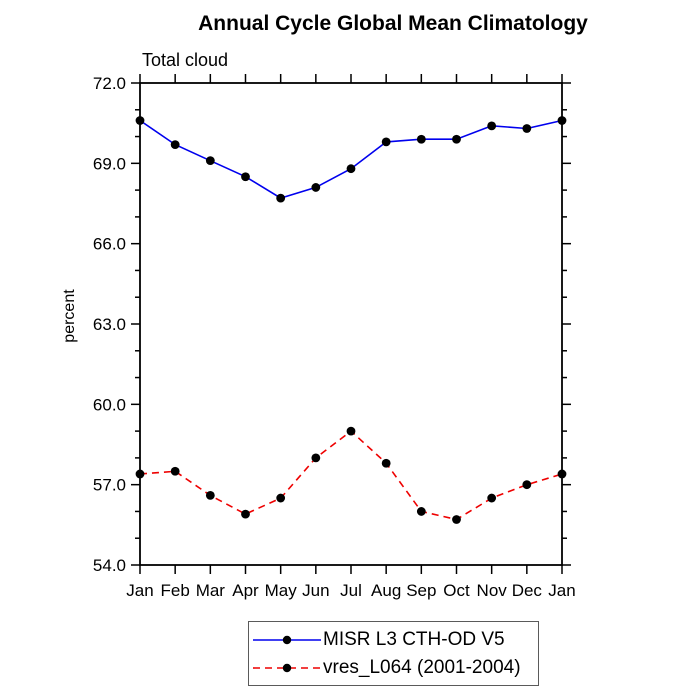 The width and height of the screenshot is (700, 700). Describe the element at coordinates (527, 590) in the screenshot. I see `x-tick-label: Dec` at that location.